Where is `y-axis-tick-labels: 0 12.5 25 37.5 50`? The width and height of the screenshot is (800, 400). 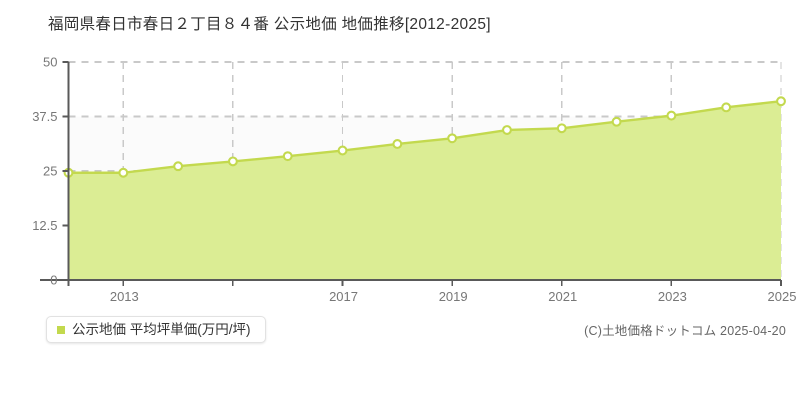
y-axis-tick-labels: 0 12.5 25 37.5 50 is located at coordinates (44, 171).